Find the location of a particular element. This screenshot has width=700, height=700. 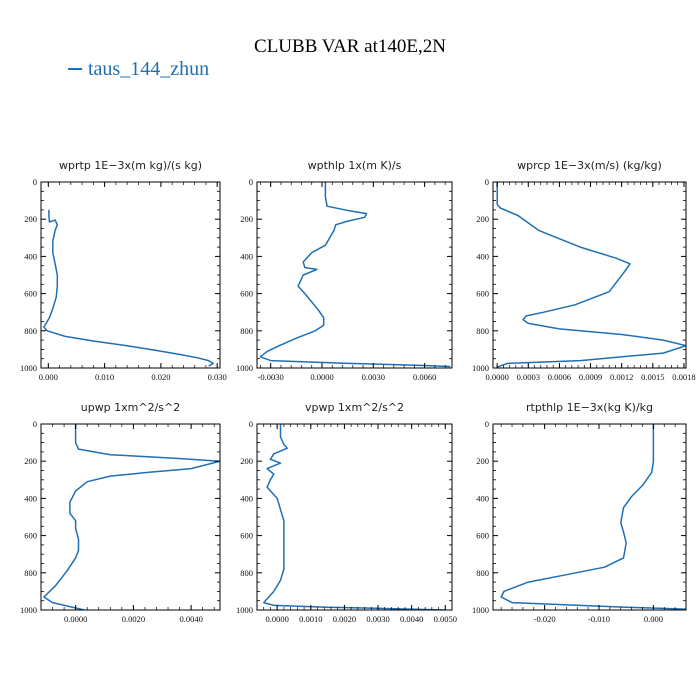

x-tick-label: 0.0006 is located at coordinates (559, 377).